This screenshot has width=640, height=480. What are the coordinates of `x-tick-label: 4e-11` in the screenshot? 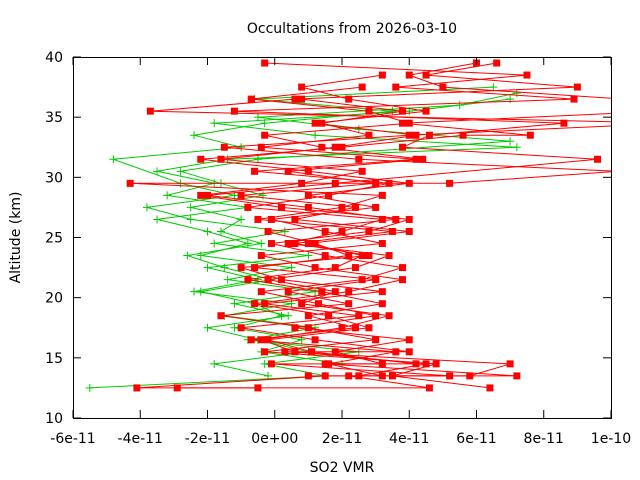 It's located at (409, 439).